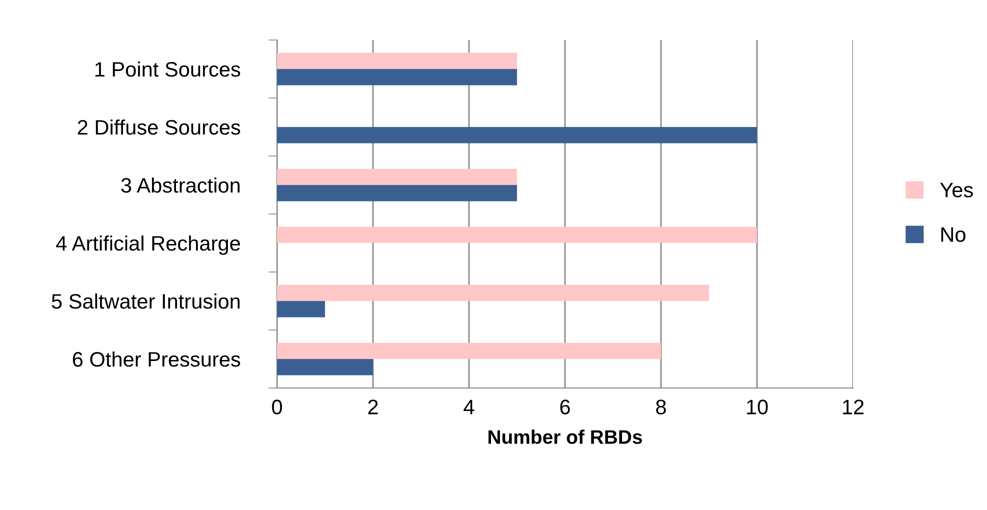 Image resolution: width=987 pixels, height=510 pixels. Describe the element at coordinates (469, 407) in the screenshot. I see `x-tick-label: 4` at that location.